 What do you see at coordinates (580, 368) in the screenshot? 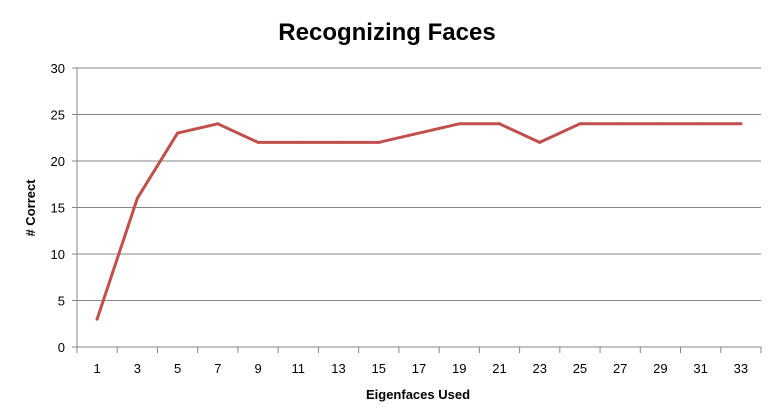
I see `x-tick-label: 25` at bounding box center [580, 368].